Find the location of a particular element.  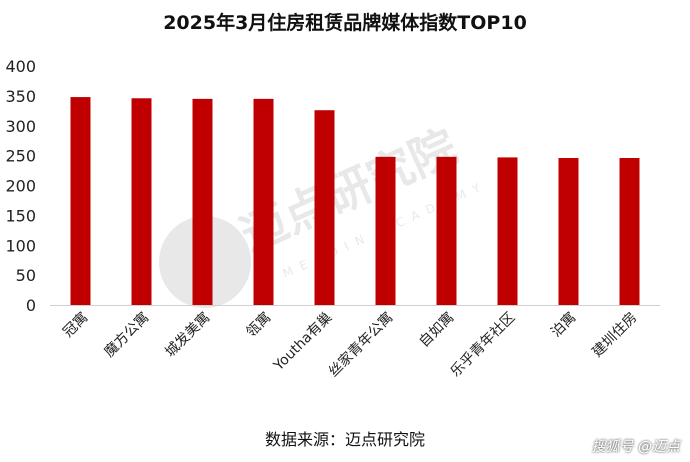

x-tick-label: 冠寓 is located at coordinates (76, 325).